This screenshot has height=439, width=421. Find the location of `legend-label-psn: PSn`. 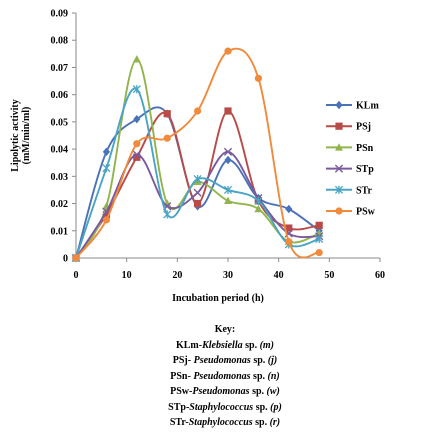

legend-label-psn: PSn is located at coordinates (365, 148).